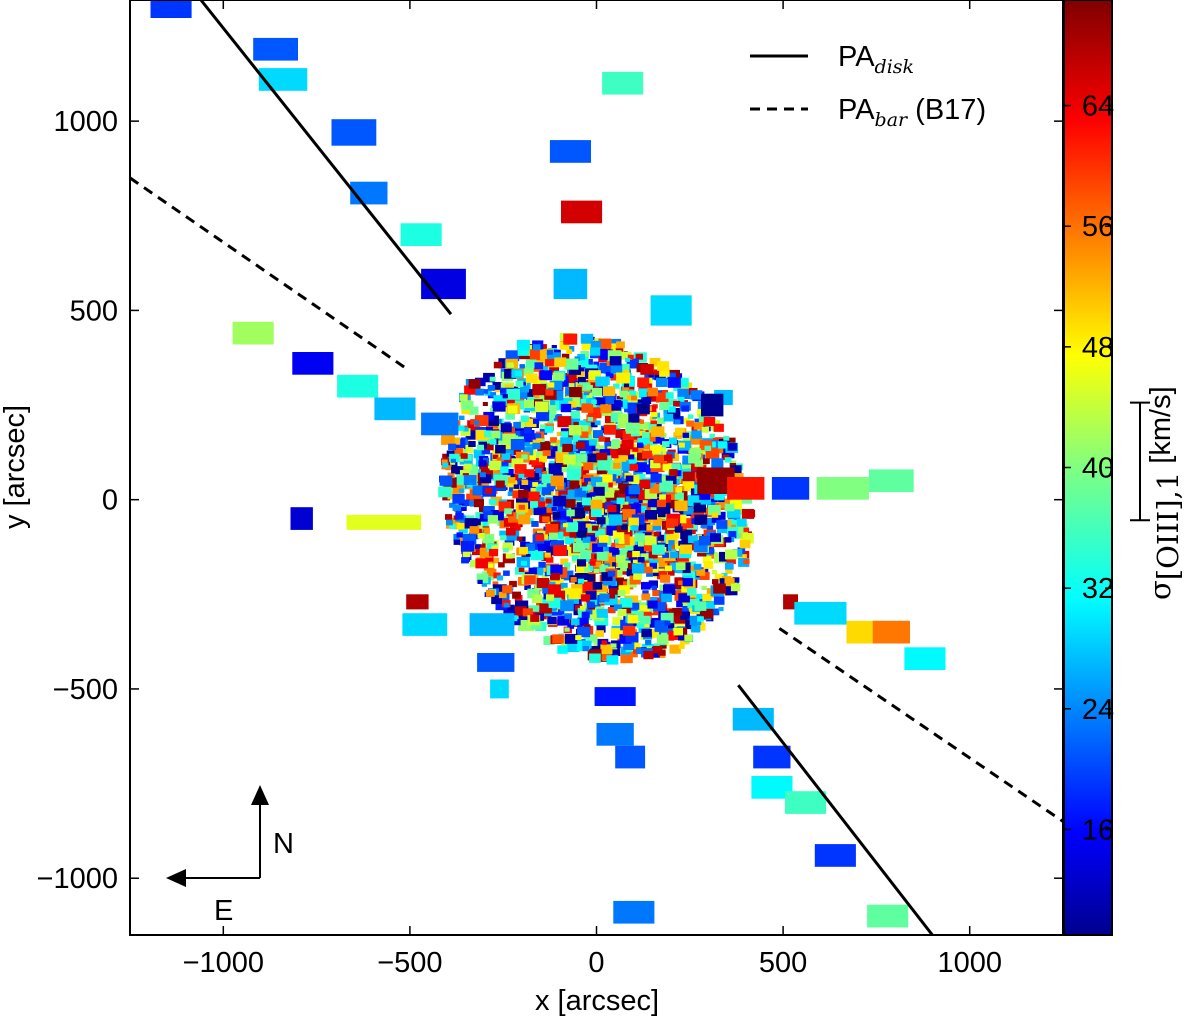  What do you see at coordinates (1098, 107) in the screenshot?
I see `colorbar-tick-label: 64` at bounding box center [1098, 107].